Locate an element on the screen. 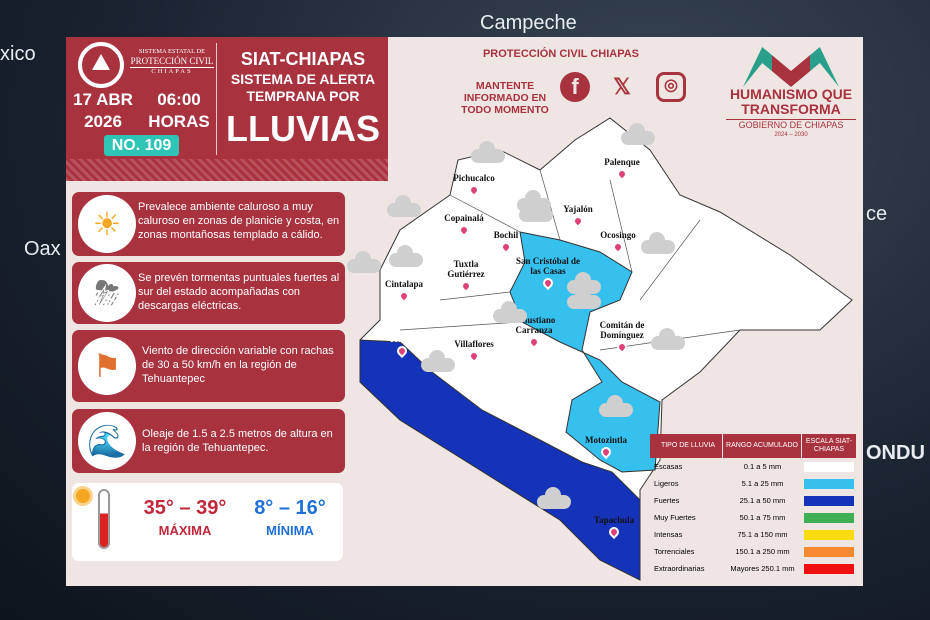  rain-type: Ligeros is located at coordinates (666, 483).